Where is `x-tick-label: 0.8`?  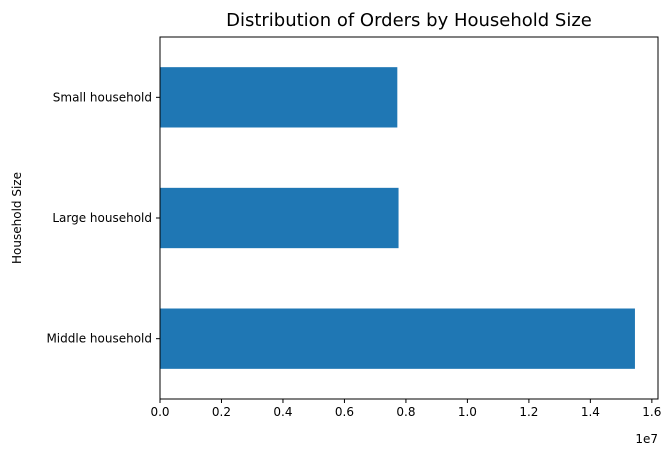 x-tick-label: 0.8 is located at coordinates (405, 412).